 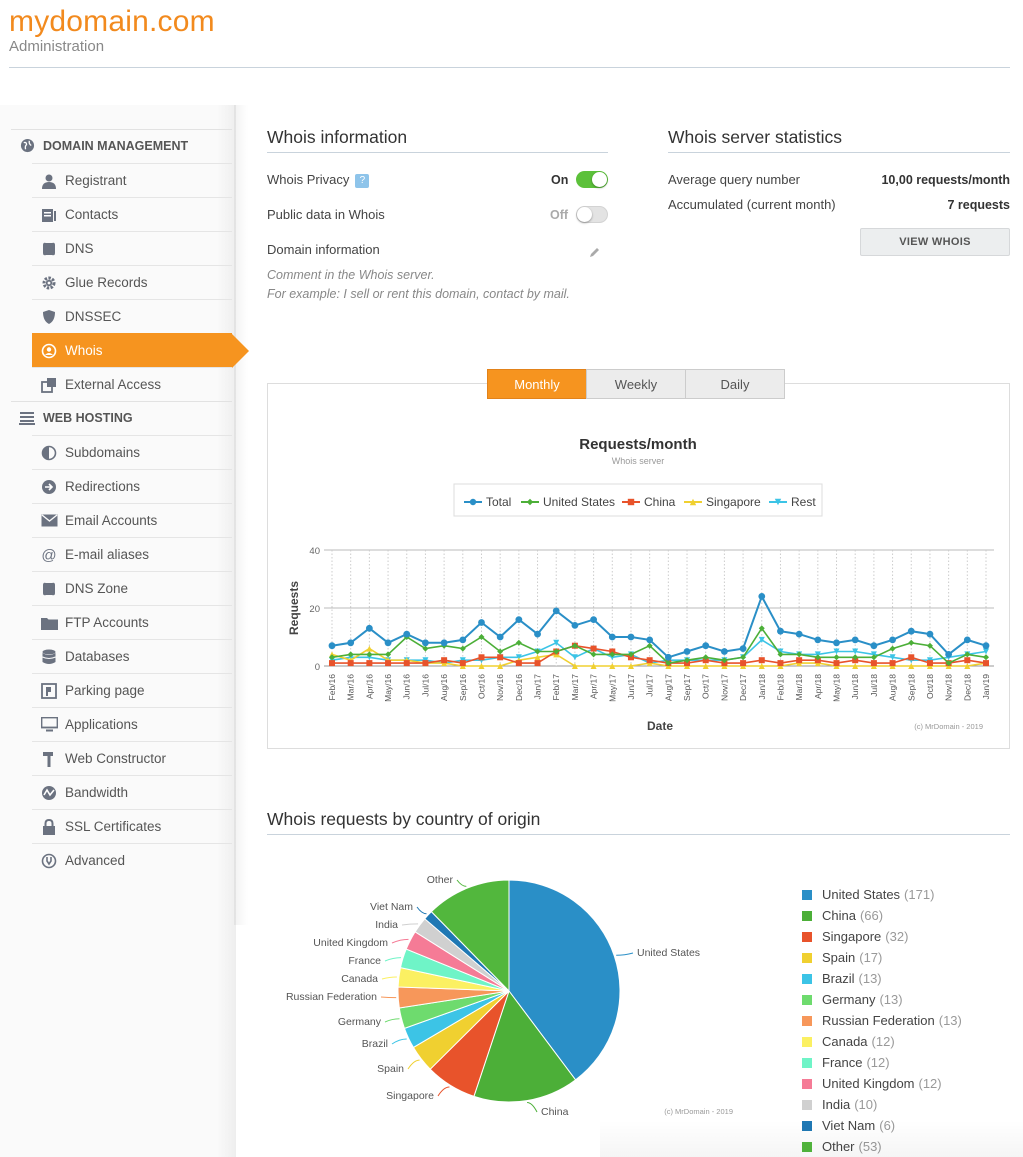 I want to click on sidebar-item-subdomains: Subdomains, so click(x=132, y=452).